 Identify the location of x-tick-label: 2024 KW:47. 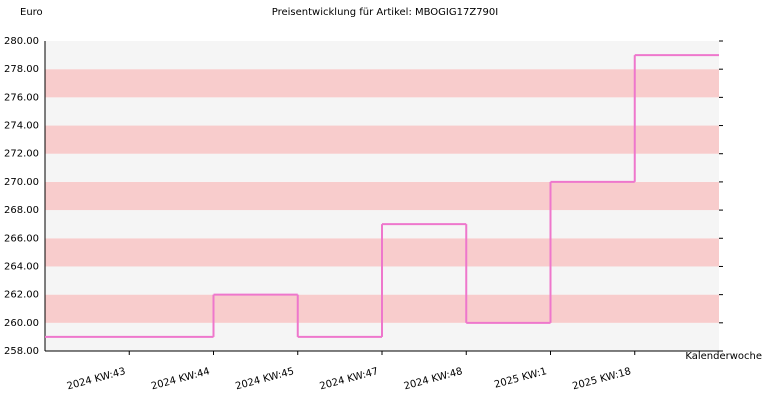
(349, 379).